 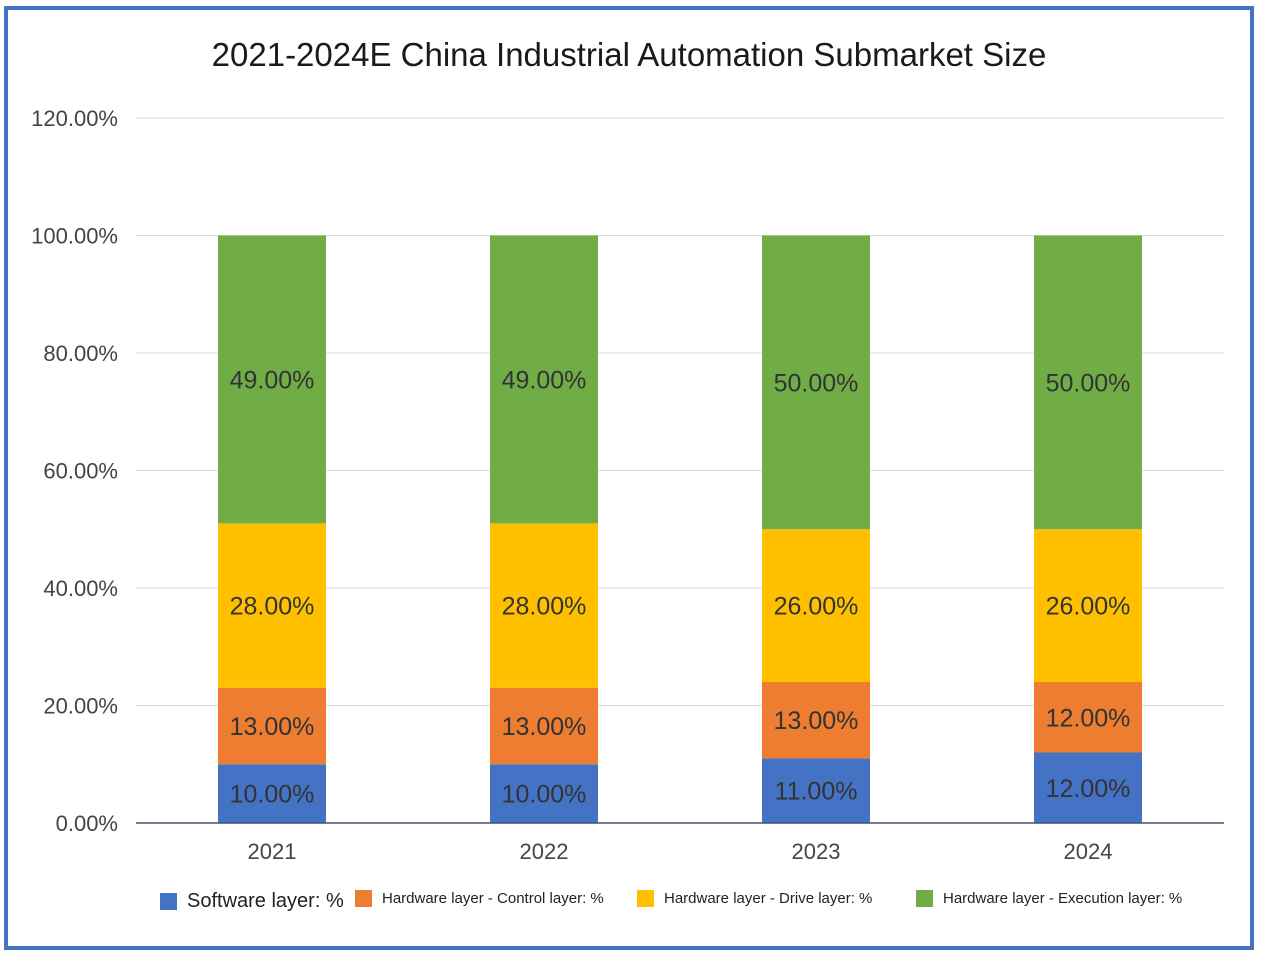 I want to click on x-tick-label: 2021, so click(x=272, y=851).